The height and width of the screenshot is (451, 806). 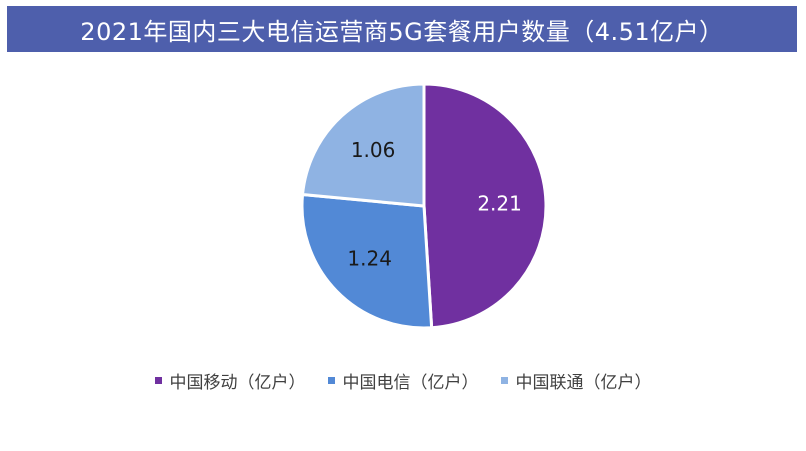 I want to click on legend-item-3: 中国联通（亿户）, so click(x=576, y=380).